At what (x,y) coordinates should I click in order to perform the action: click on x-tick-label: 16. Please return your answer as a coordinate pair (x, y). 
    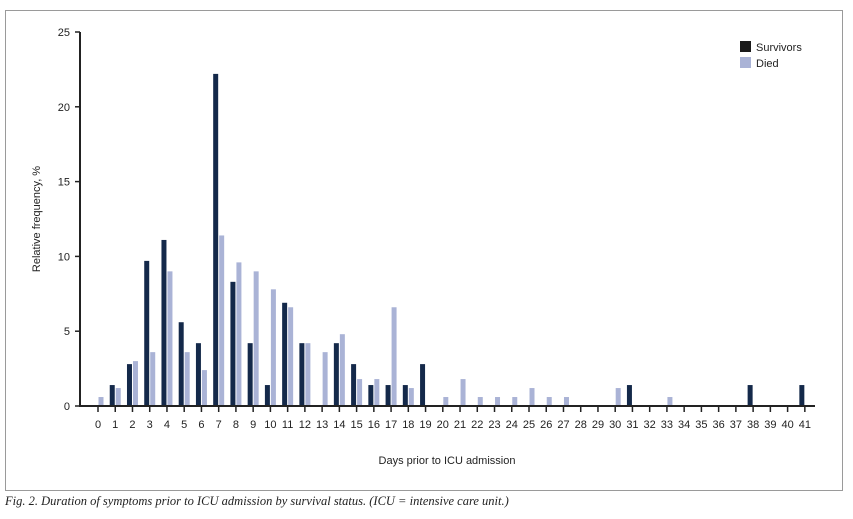
    Looking at the image, I should click on (374, 425).